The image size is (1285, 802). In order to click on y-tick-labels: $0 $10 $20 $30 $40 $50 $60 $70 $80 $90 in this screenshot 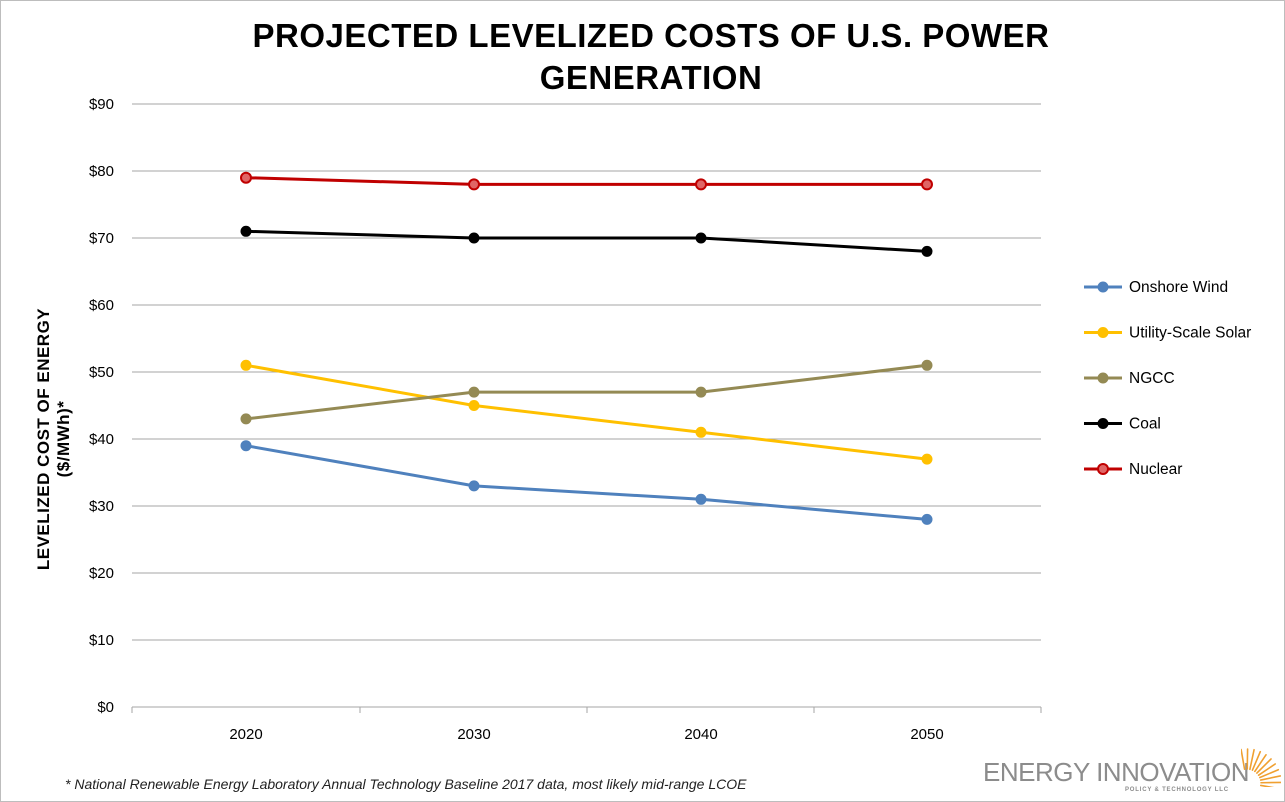, I will do `click(101, 406)`.